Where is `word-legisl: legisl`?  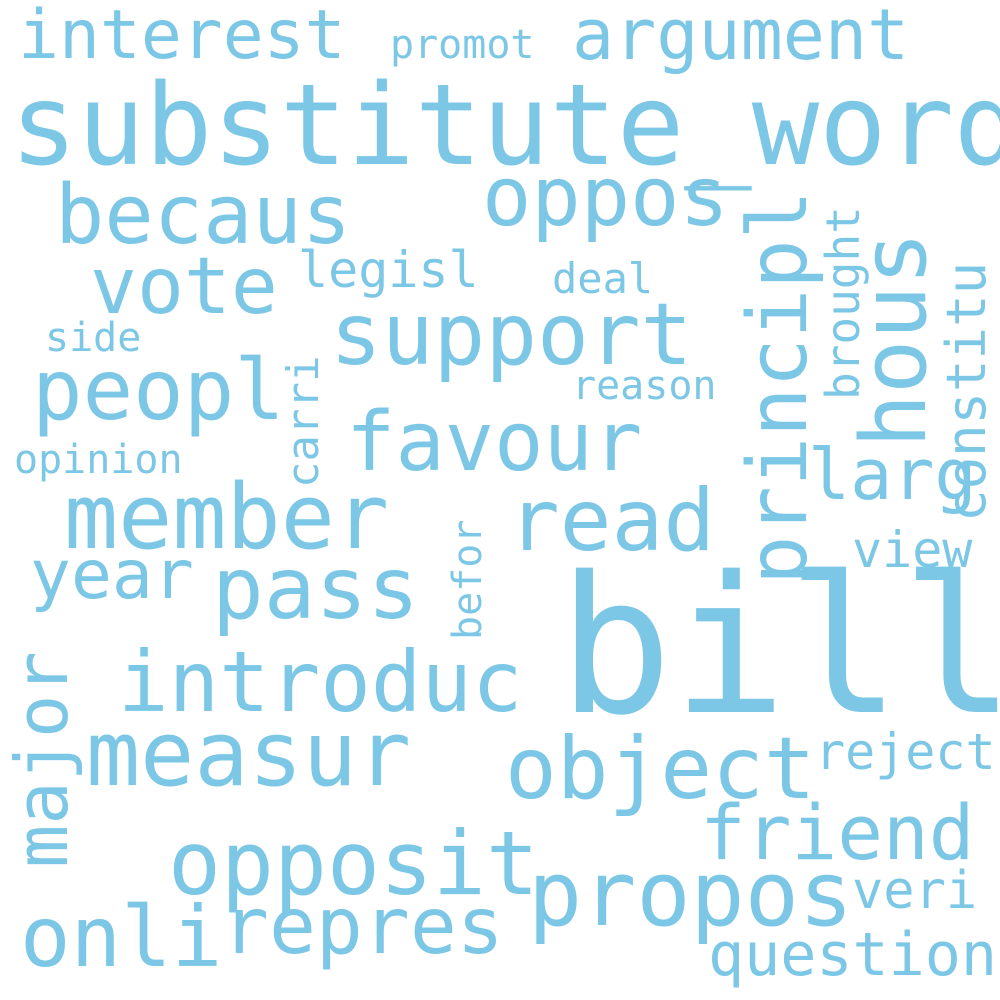
word-legisl: legisl is located at coordinates (388, 270).